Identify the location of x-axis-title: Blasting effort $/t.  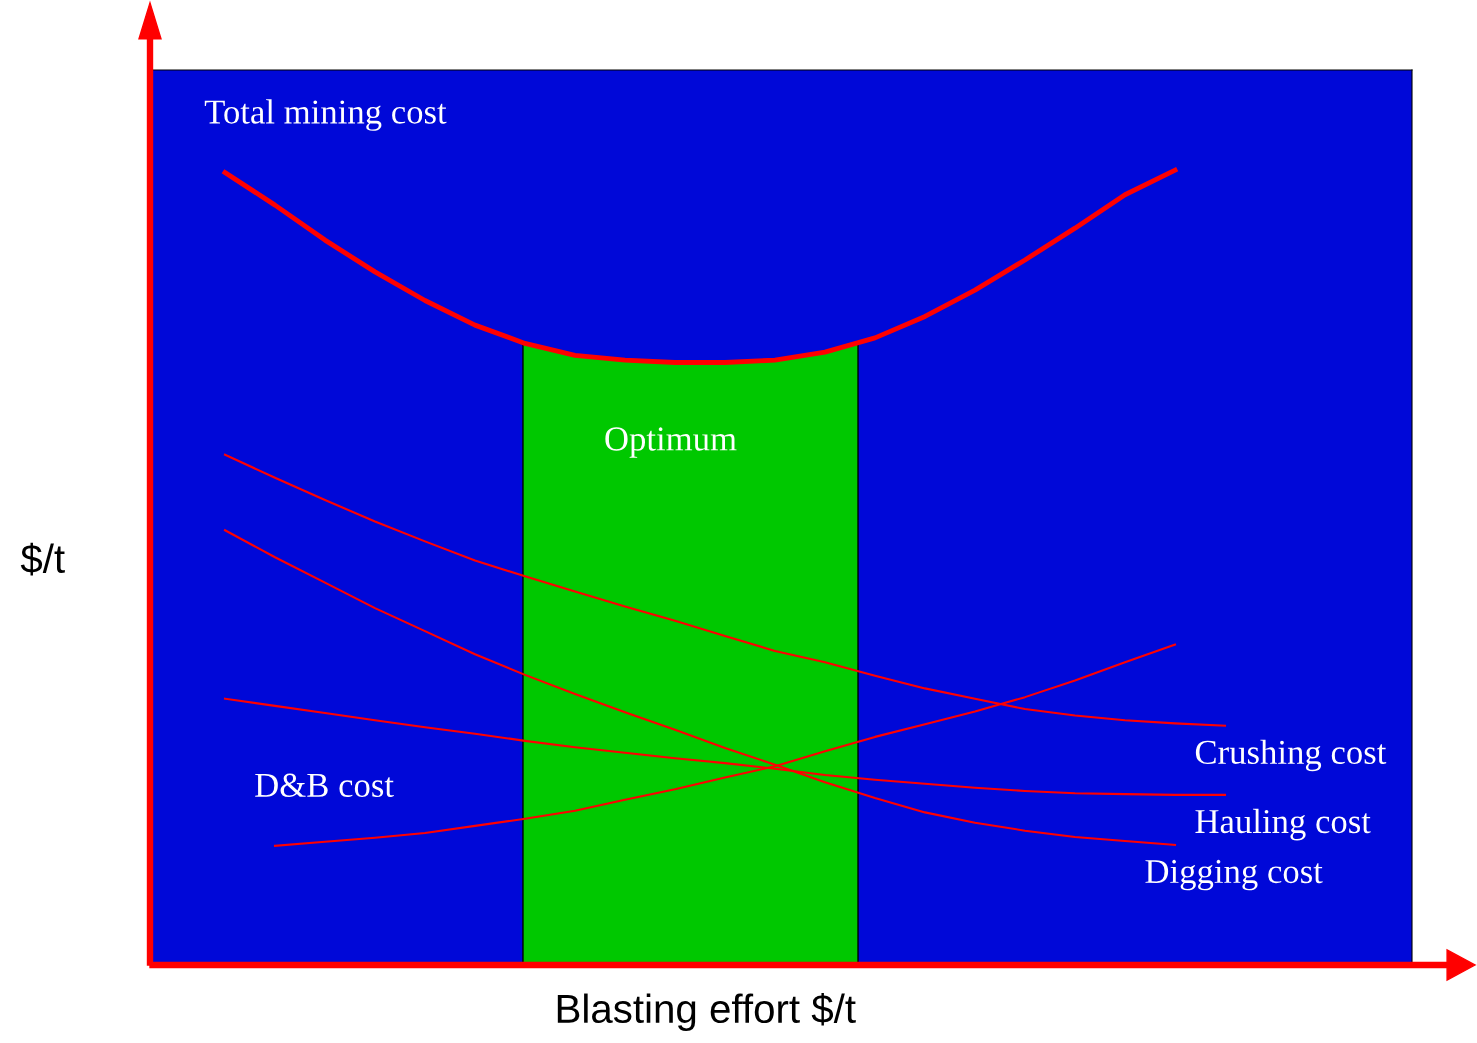
(706, 1012).